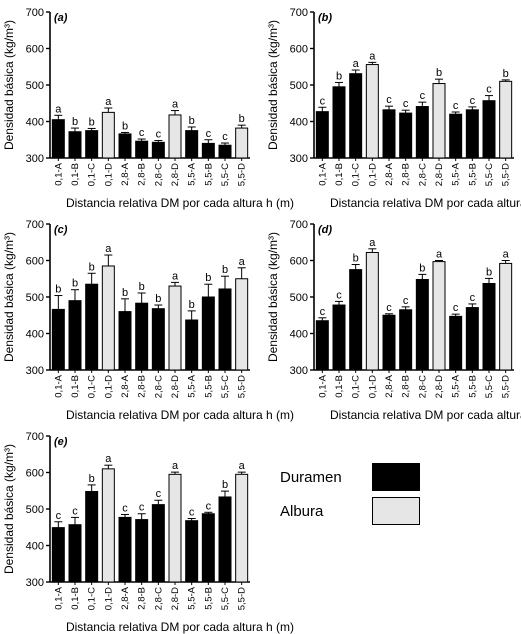 The width and height of the screenshot is (521, 634). I want to click on legend-label-albura: Albura, so click(302, 511).